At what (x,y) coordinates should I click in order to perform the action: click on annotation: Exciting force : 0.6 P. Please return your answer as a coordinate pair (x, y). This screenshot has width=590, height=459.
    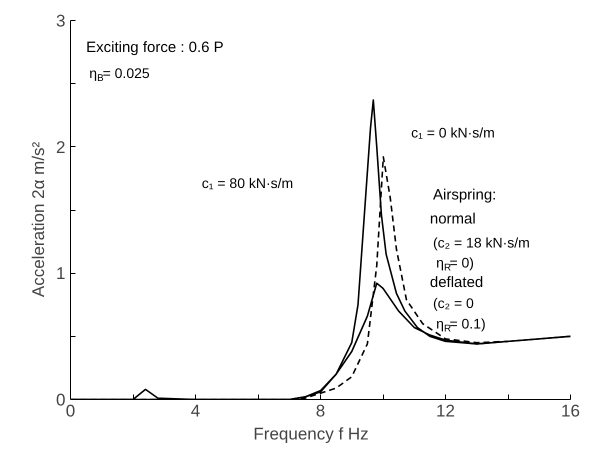
    Looking at the image, I should click on (155, 47).